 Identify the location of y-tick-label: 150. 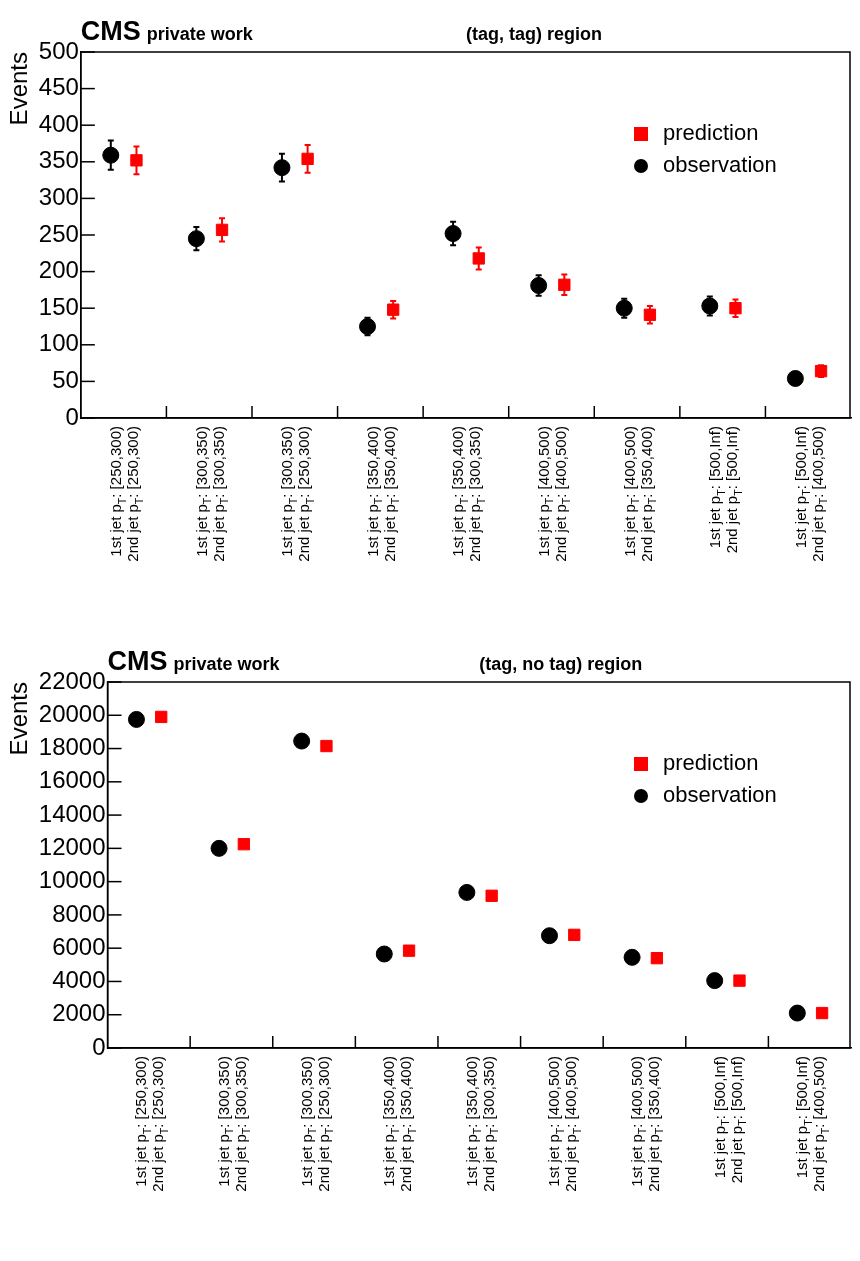
(58, 306).